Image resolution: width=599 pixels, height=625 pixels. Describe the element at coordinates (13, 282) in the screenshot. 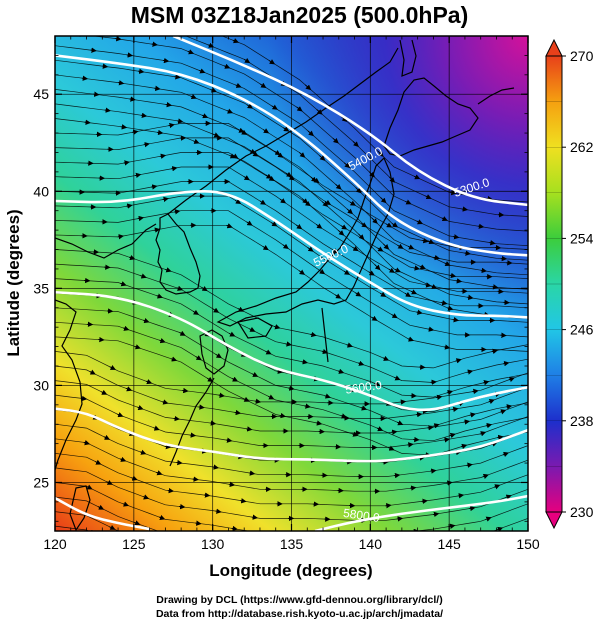

I see `y-axis-title: Latitude (degrees)` at that location.